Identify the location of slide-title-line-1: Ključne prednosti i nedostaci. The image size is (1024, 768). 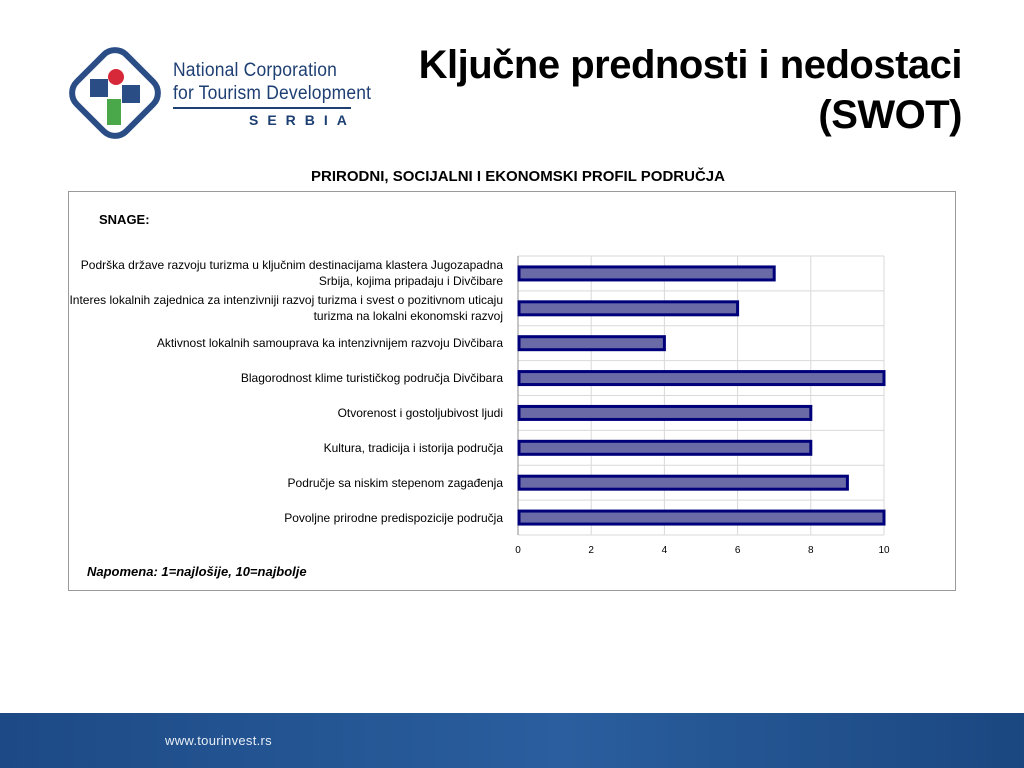
(690, 65).